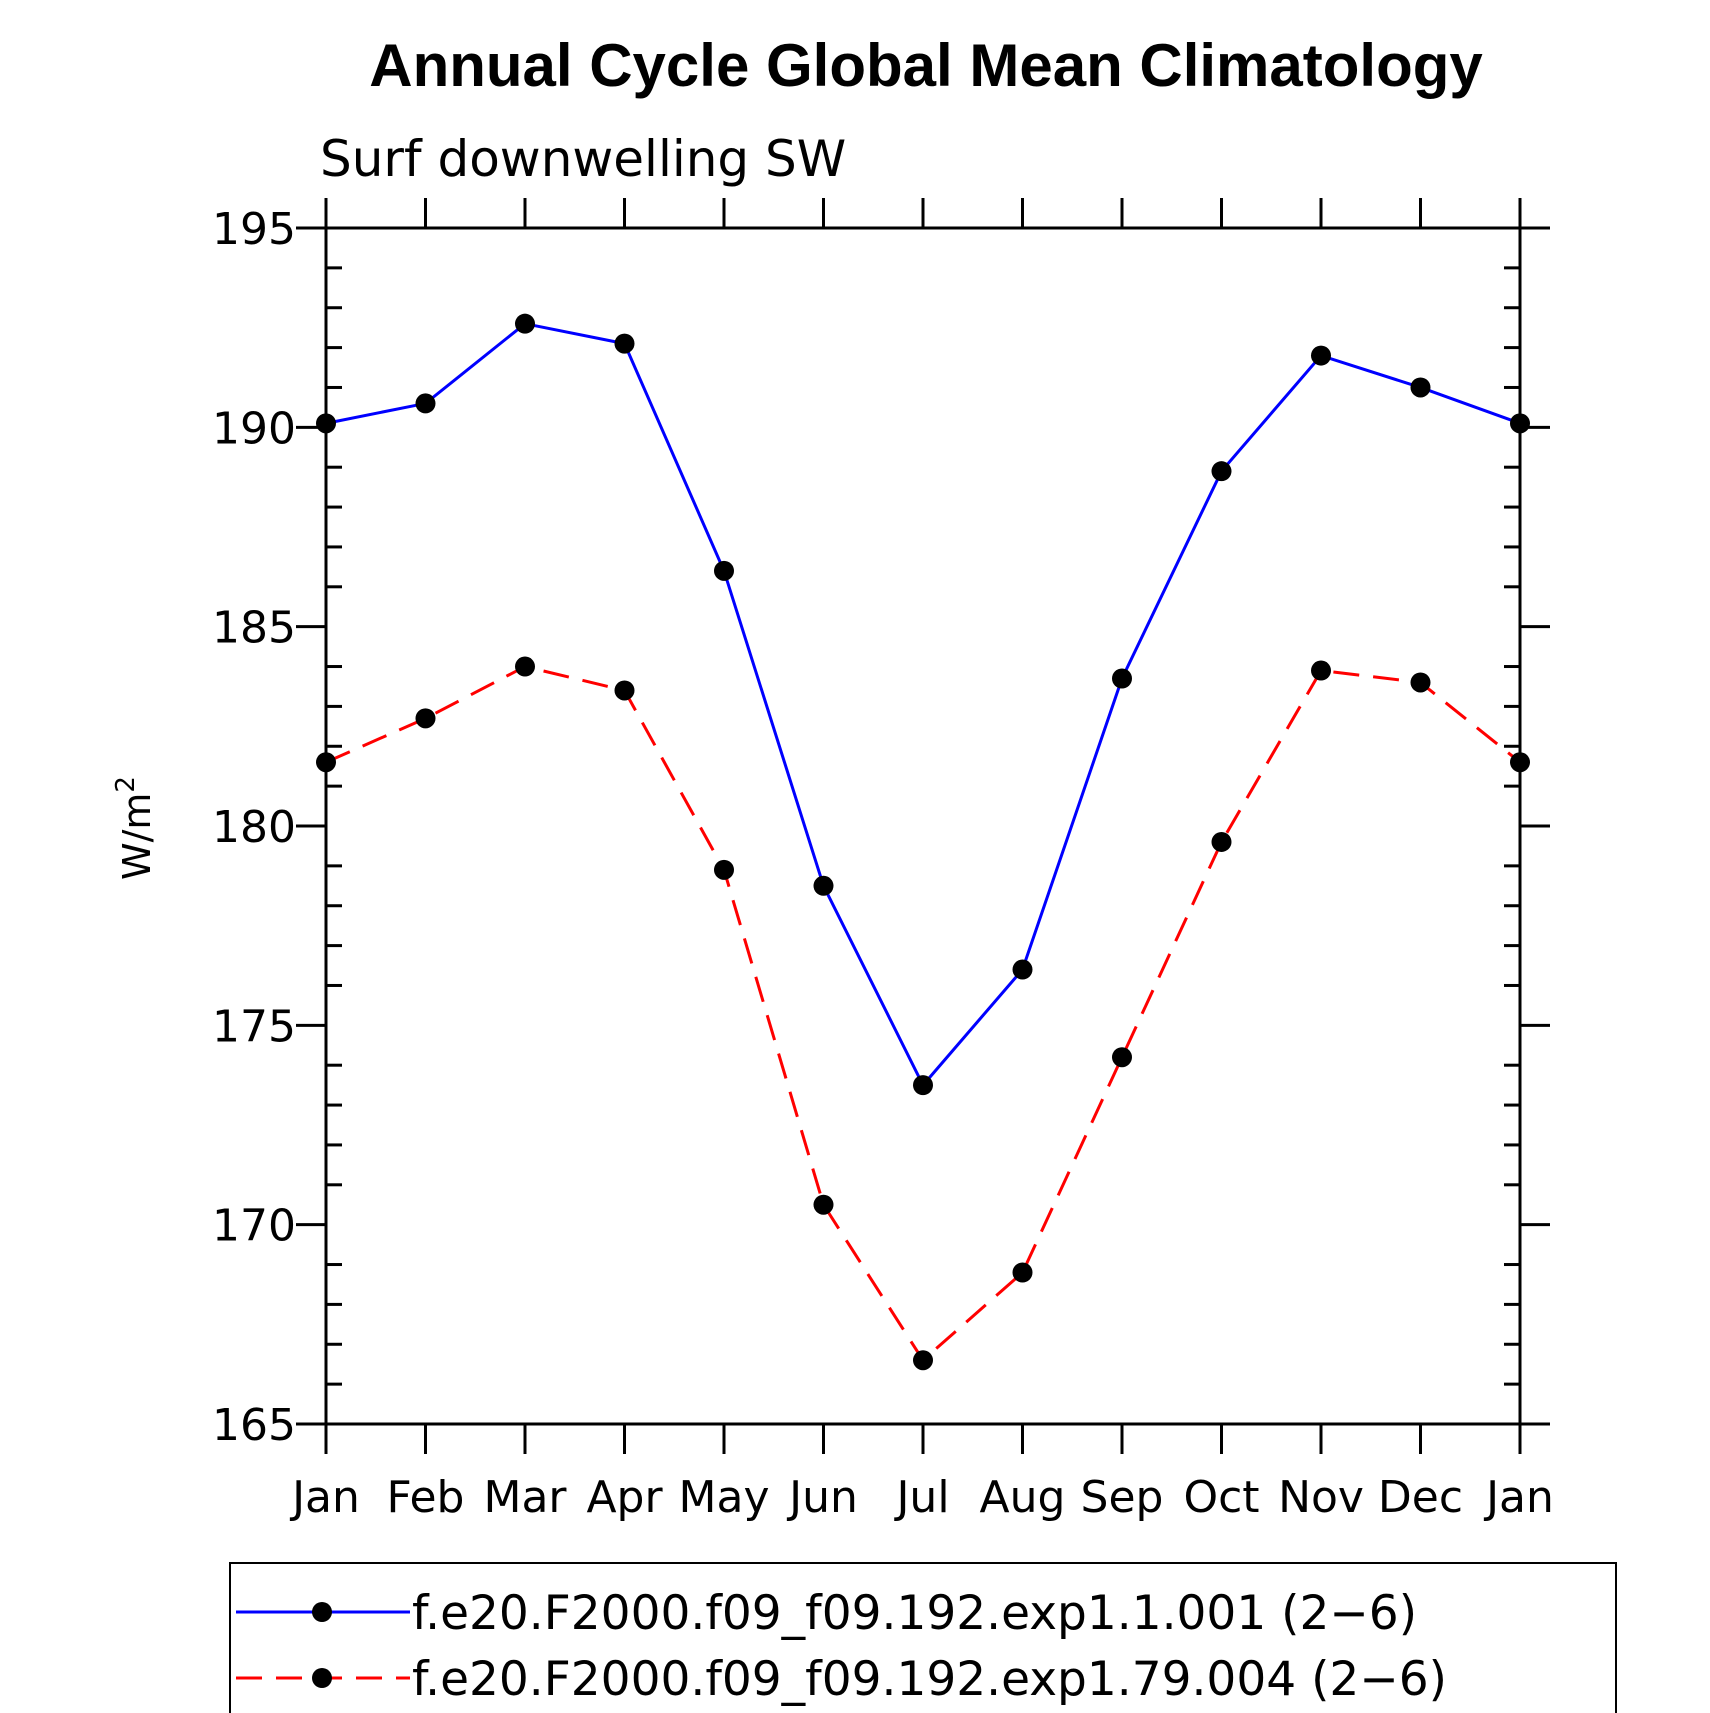 This screenshot has width=1710, height=1713. I want to click on legend-box, so click(923, 1637).